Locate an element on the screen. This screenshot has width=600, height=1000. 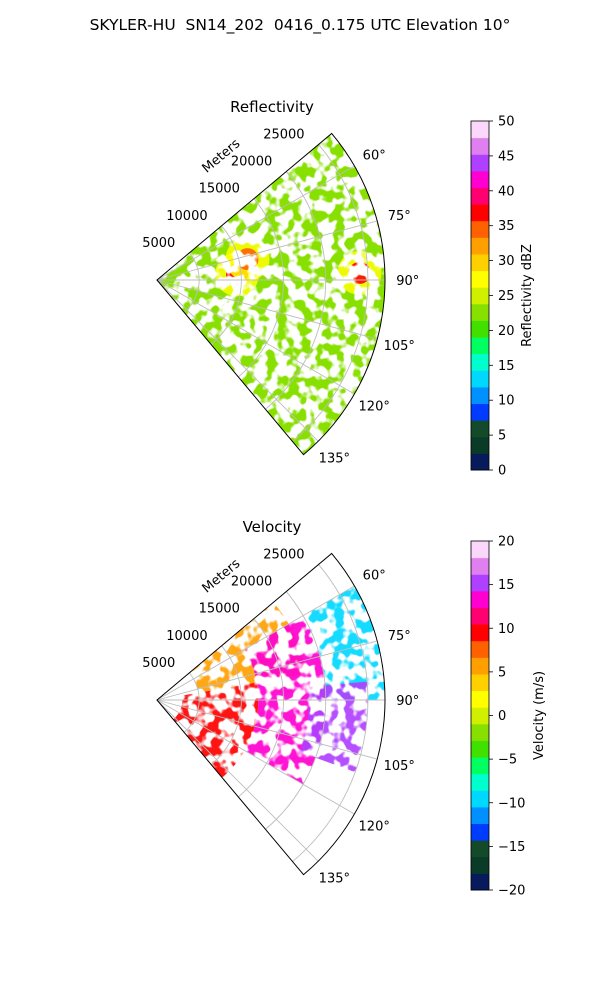
colorbar-tick-label: 50 is located at coordinates (506, 122).